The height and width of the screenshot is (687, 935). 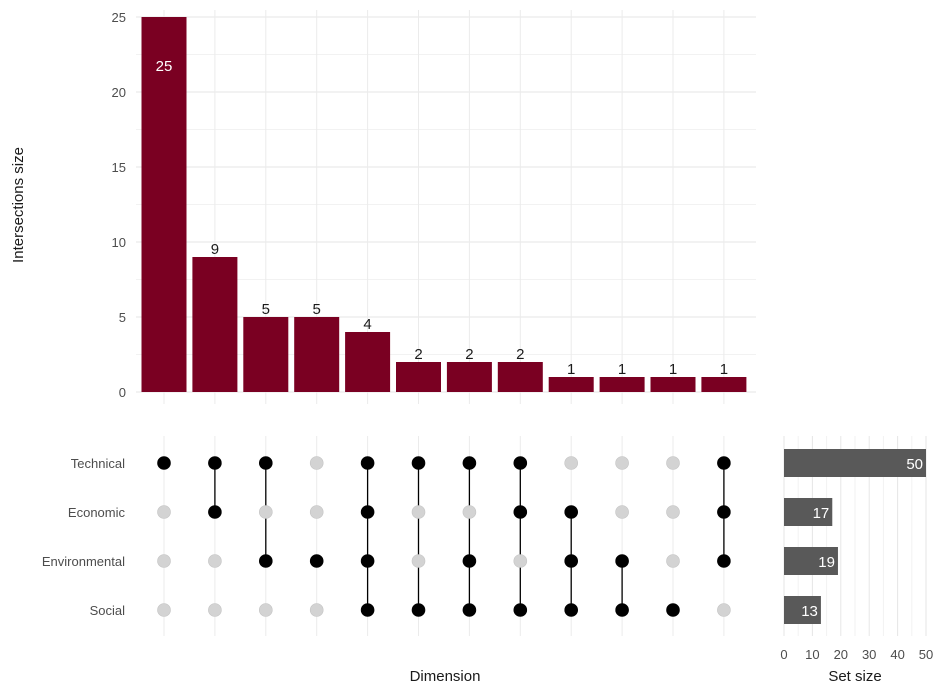 I want to click on set-size-tick-label: 10, so click(x=812, y=654).